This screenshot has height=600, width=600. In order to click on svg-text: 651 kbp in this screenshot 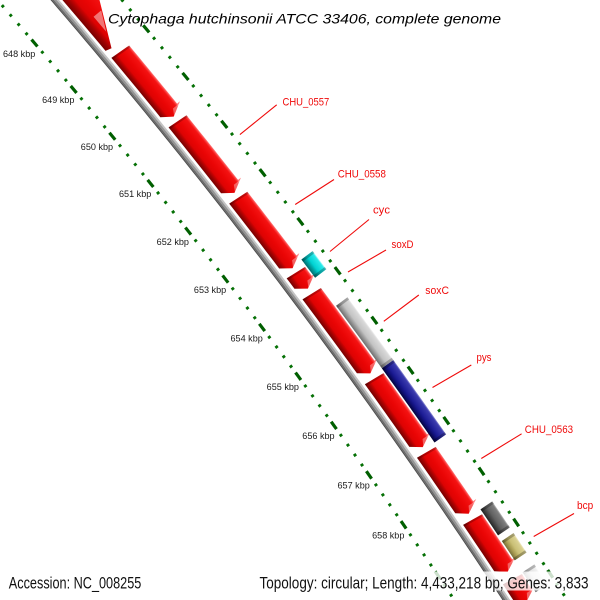, I will do `click(135, 194)`.